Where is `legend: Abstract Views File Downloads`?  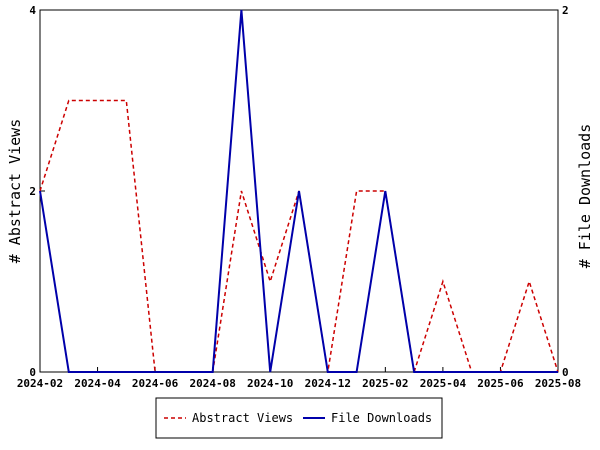
legend: Abstract Views File Downloads is located at coordinates (299, 418).